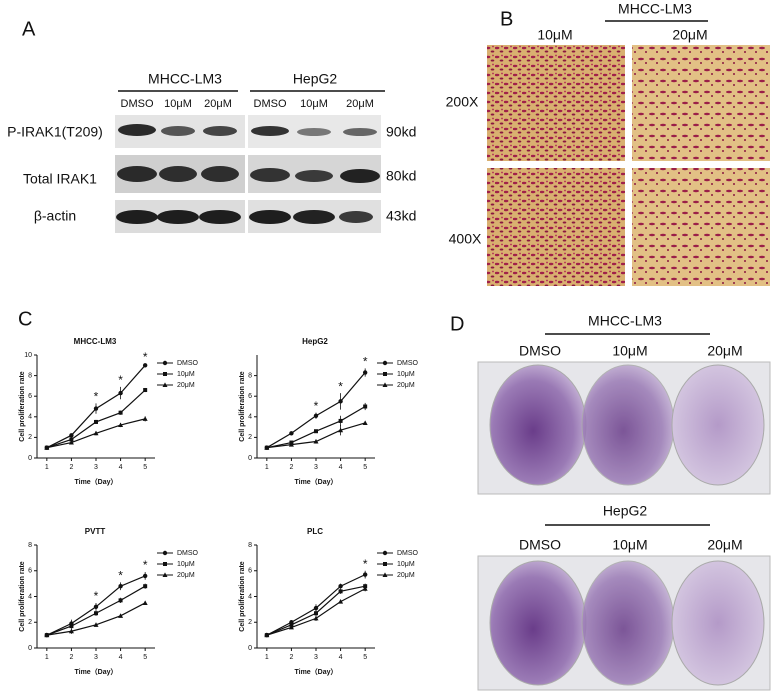  Describe the element at coordinates (95, 341) in the screenshot. I see `chart-title: MHCC-LM3` at that location.